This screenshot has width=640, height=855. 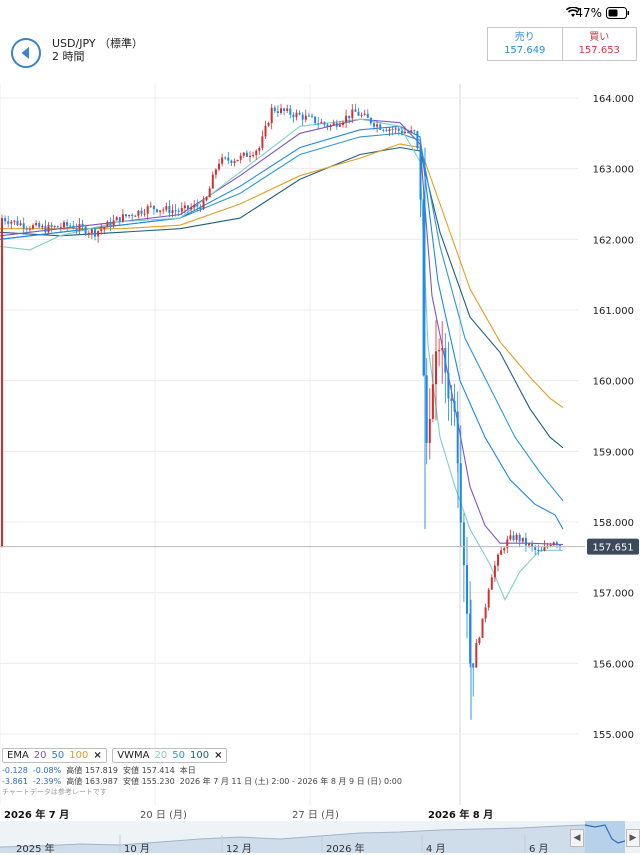 I want to click on date-label-august: 2026 年 8 月, so click(x=461, y=815).